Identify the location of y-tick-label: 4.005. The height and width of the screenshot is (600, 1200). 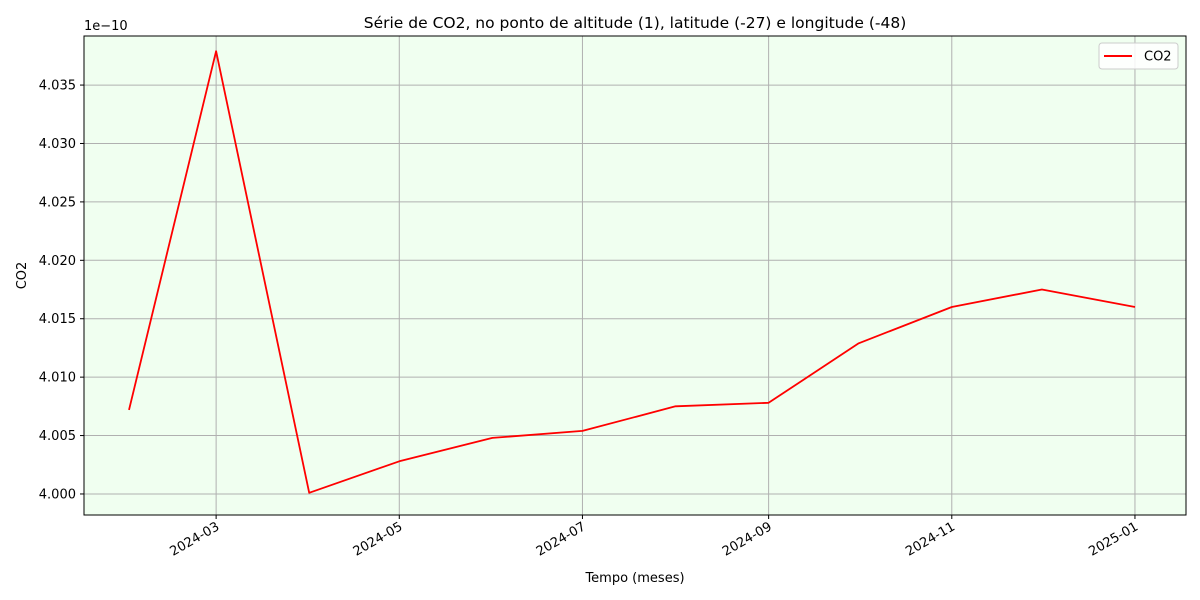
(57, 436).